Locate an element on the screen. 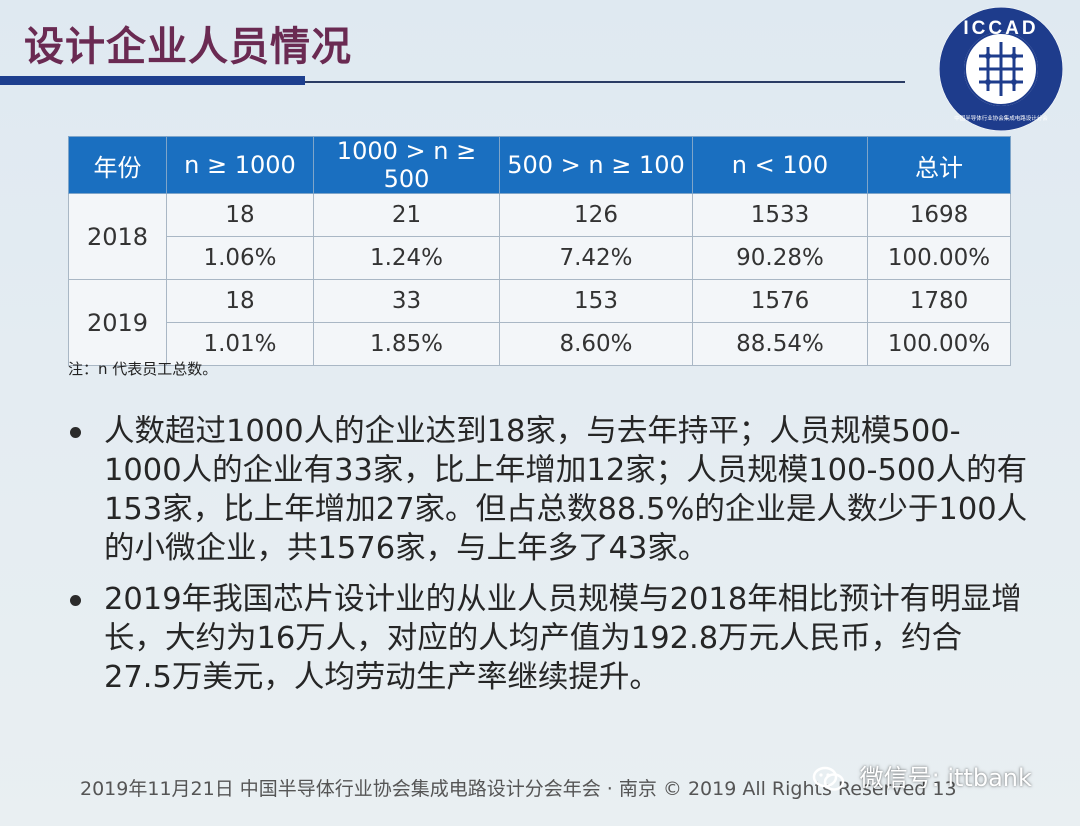 Image resolution: width=1080 pixels, height=826 pixels. count-cell: 153 is located at coordinates (596, 301).